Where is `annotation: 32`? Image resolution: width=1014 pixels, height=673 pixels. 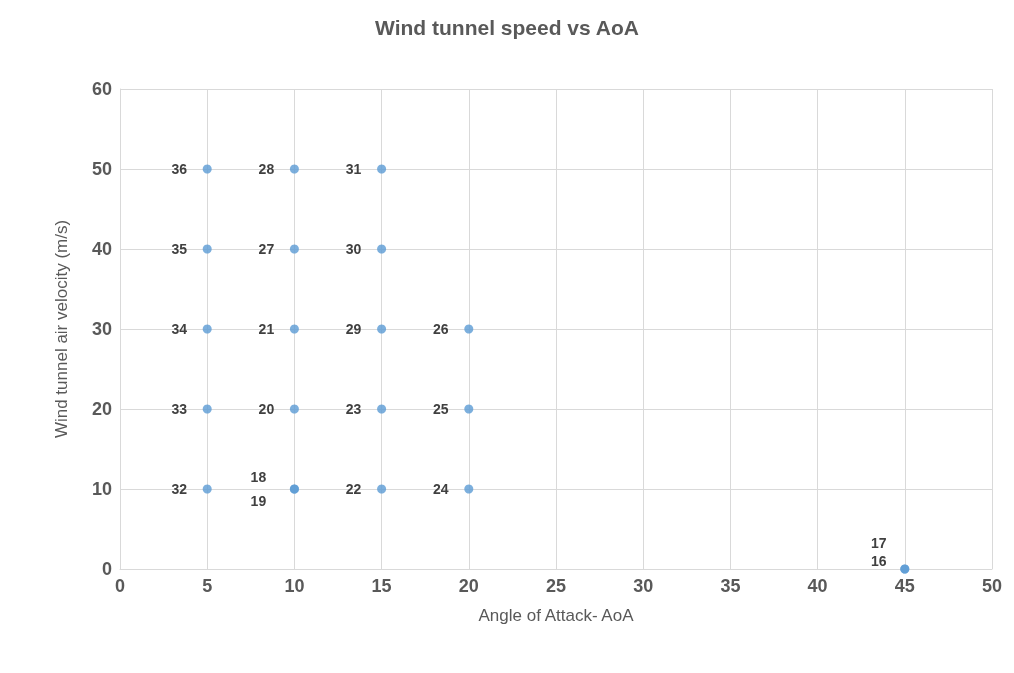 annotation: 32 is located at coordinates (179, 489).